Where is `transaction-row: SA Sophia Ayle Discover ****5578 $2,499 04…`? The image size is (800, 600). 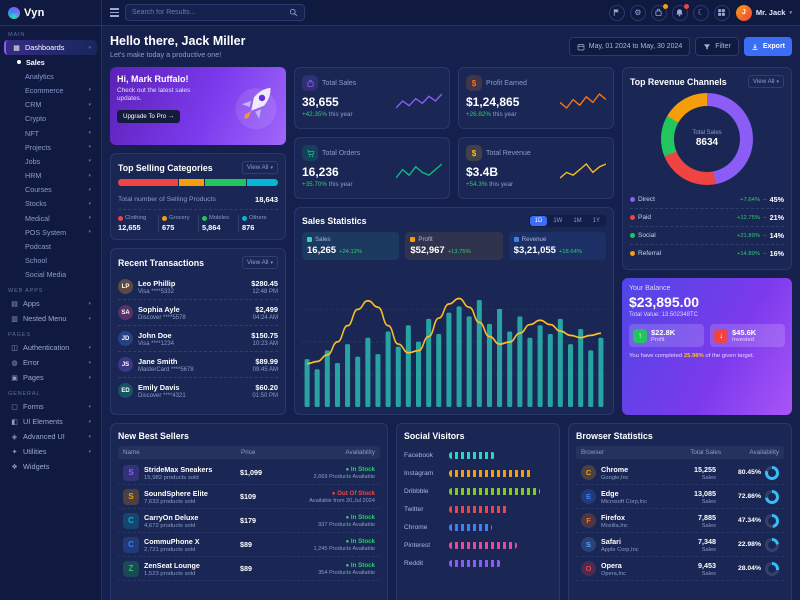 transaction-row: SA Sophia Ayle Discover ****5578 $2,499 04… is located at coordinates (198, 313).